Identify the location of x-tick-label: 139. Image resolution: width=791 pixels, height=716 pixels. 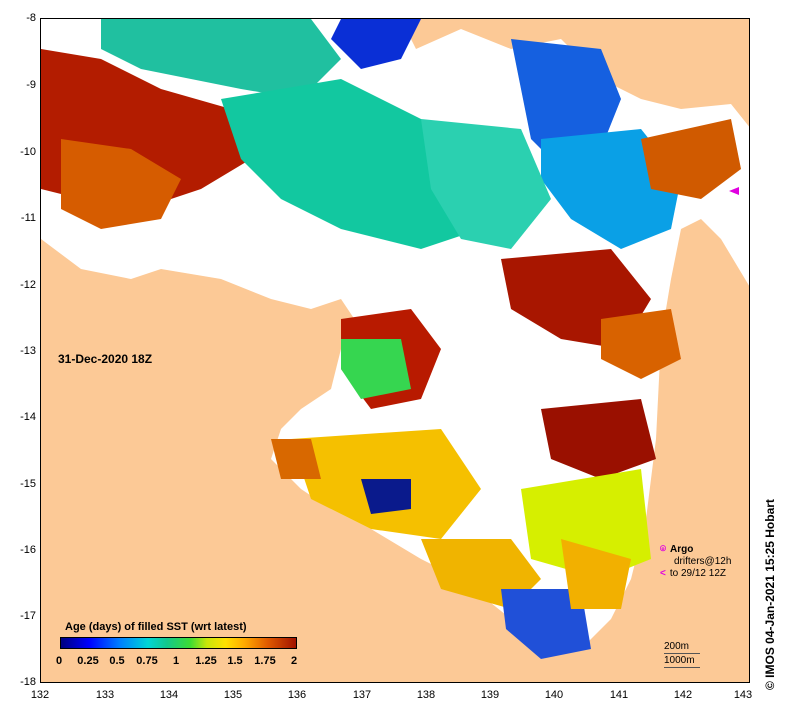
(490, 695).